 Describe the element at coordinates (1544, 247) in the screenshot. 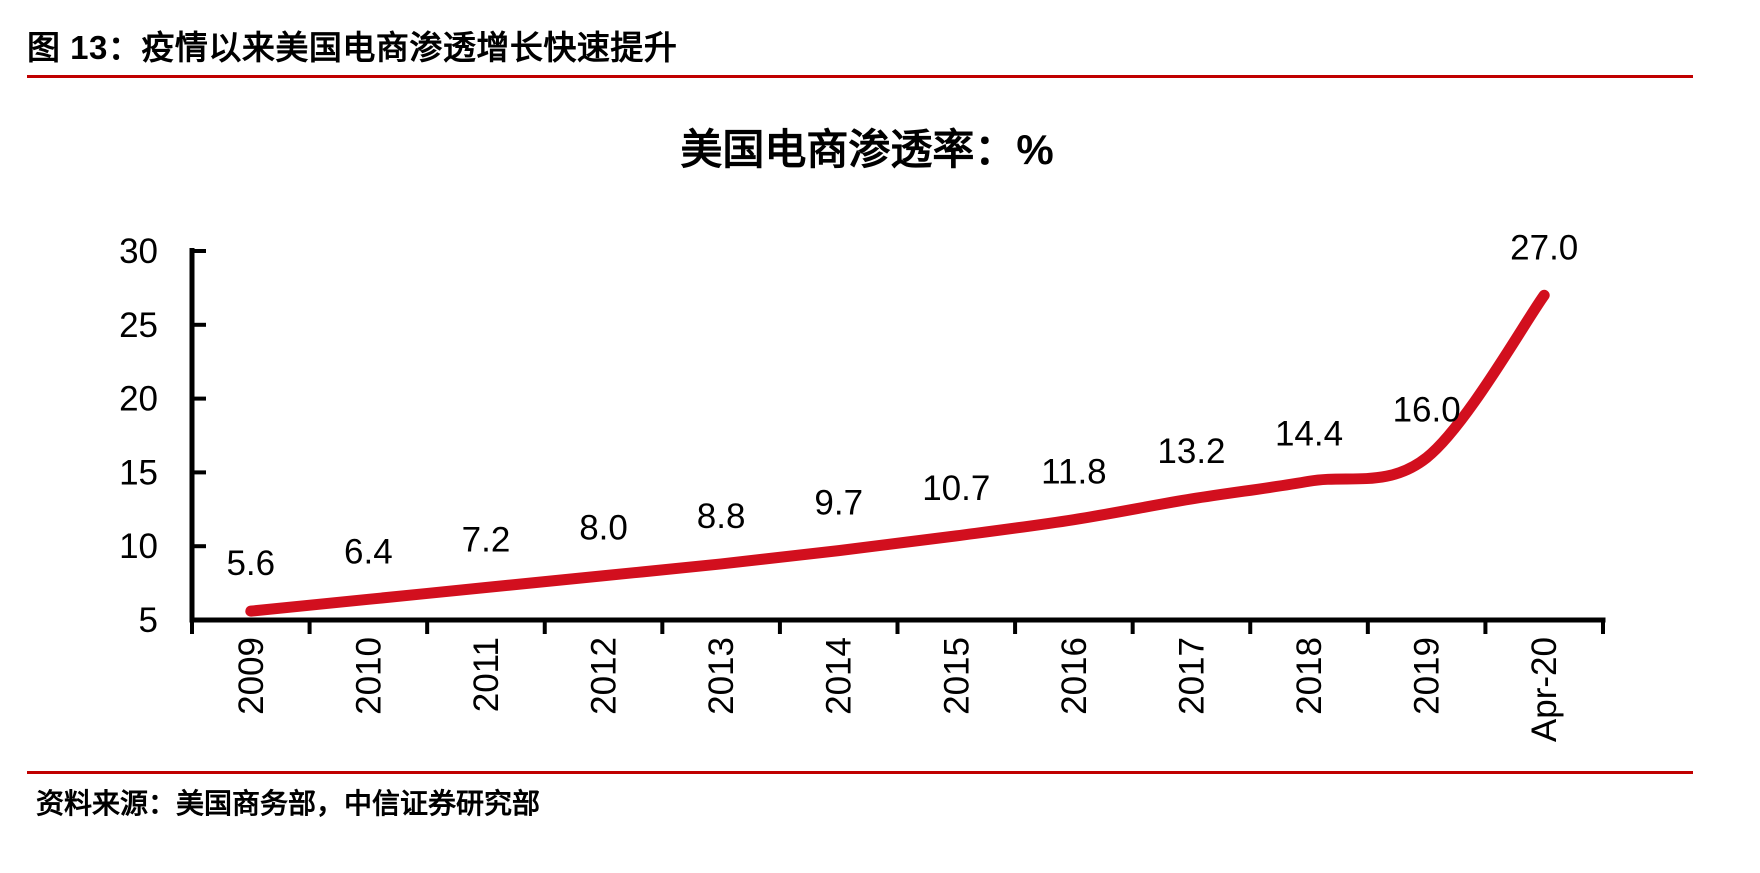

I see `data-label: 27.0` at that location.